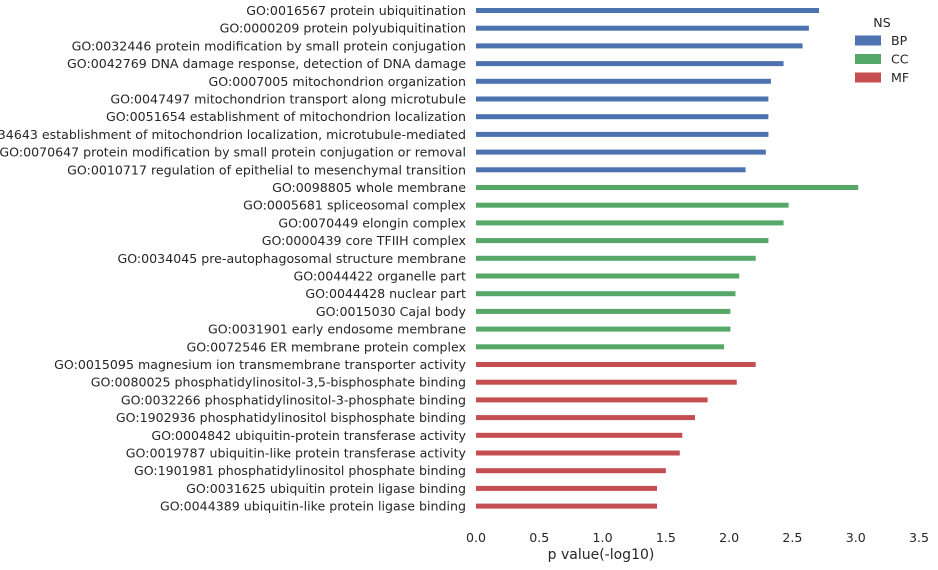 Image resolution: width=938 pixels, height=570 pixels. Describe the element at coordinates (900, 59) in the screenshot. I see `legend-label-cc: CC` at that location.